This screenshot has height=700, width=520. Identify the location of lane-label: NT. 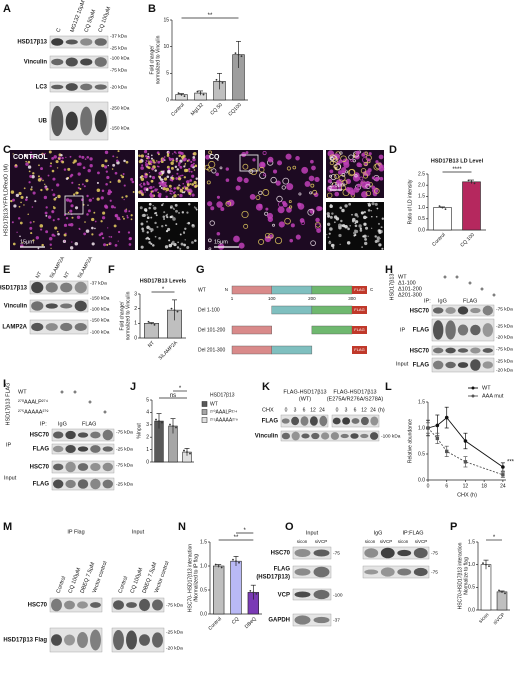
(67, 275).